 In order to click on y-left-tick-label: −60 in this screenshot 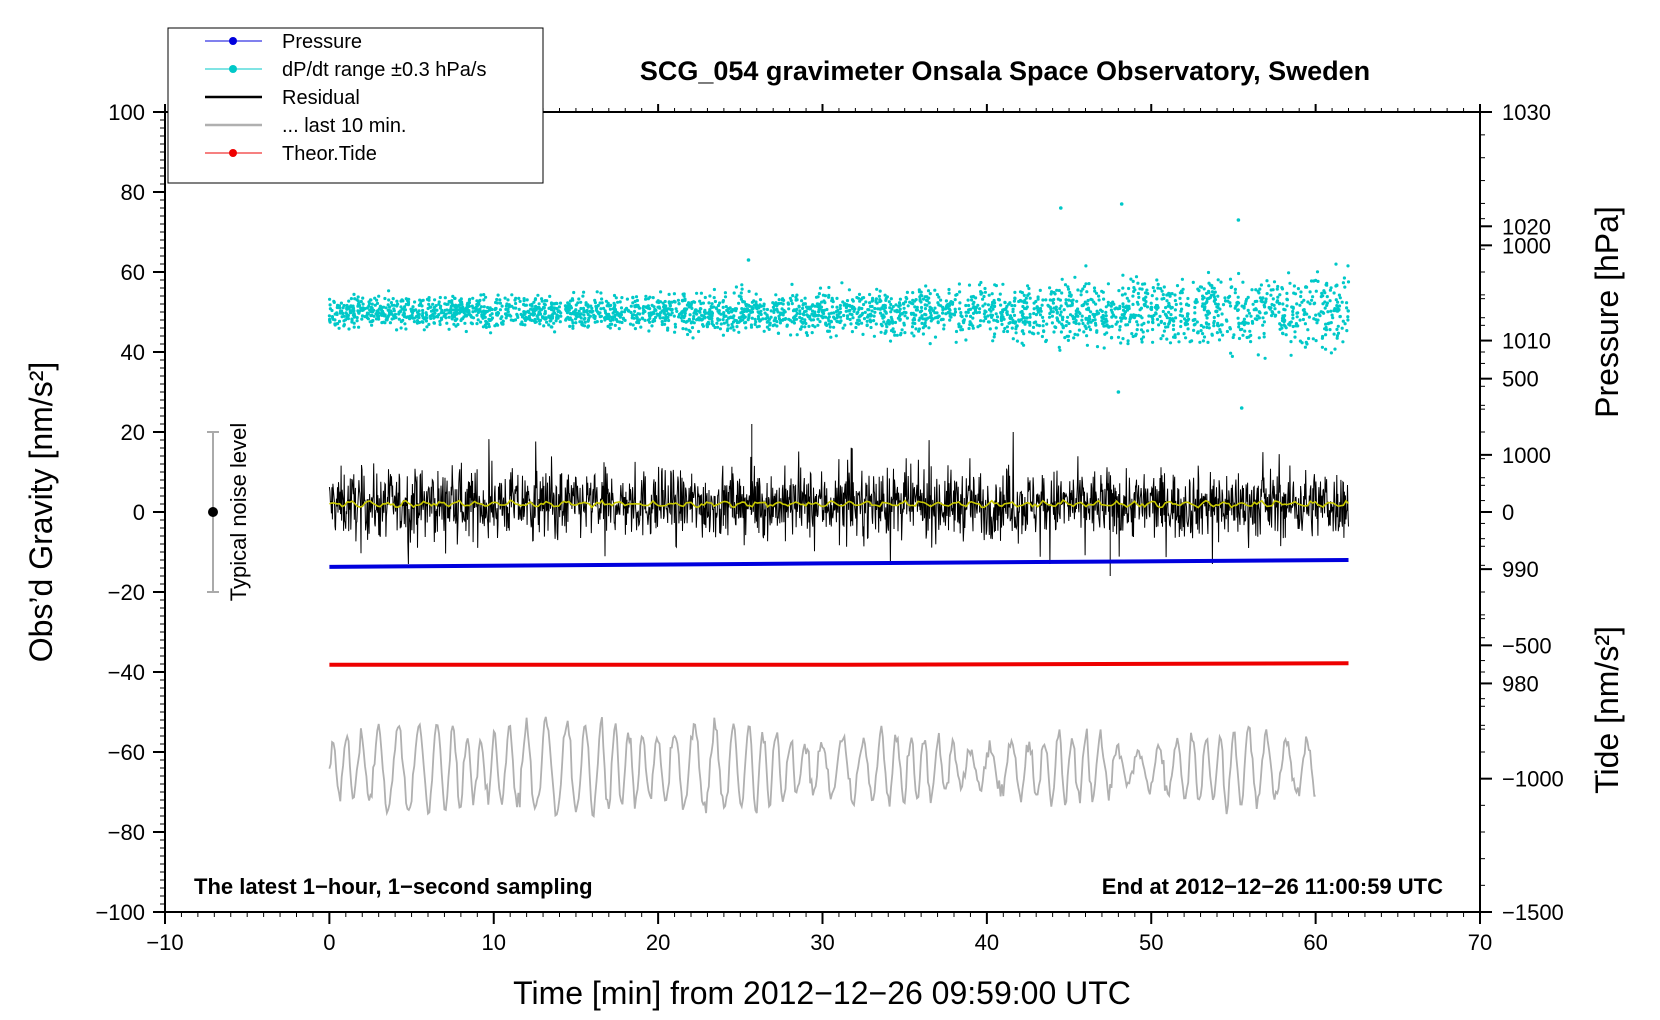, I will do `click(126, 752)`.